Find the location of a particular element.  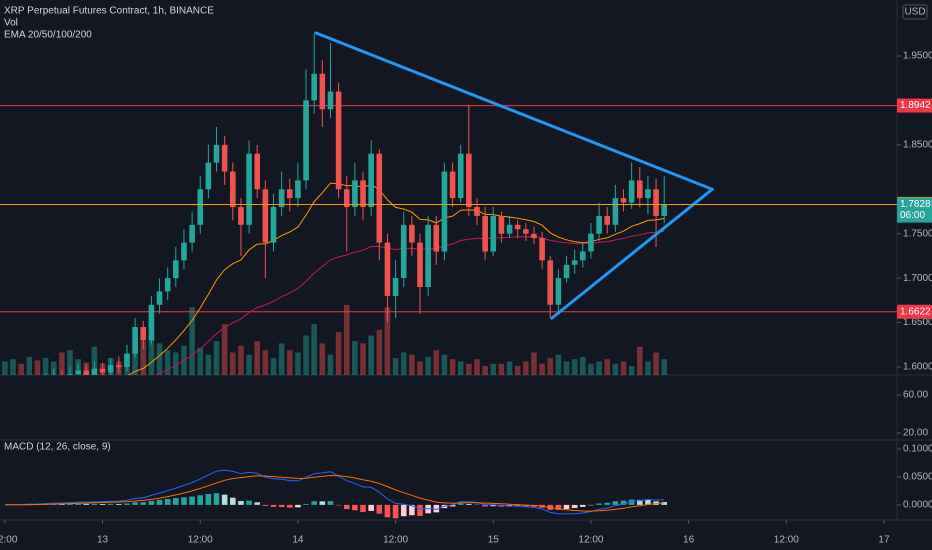

currency: USD is located at coordinates (914, 12).